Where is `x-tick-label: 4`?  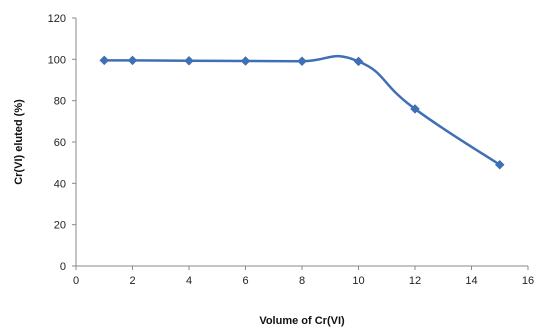 x-tick-label: 4 is located at coordinates (189, 281).